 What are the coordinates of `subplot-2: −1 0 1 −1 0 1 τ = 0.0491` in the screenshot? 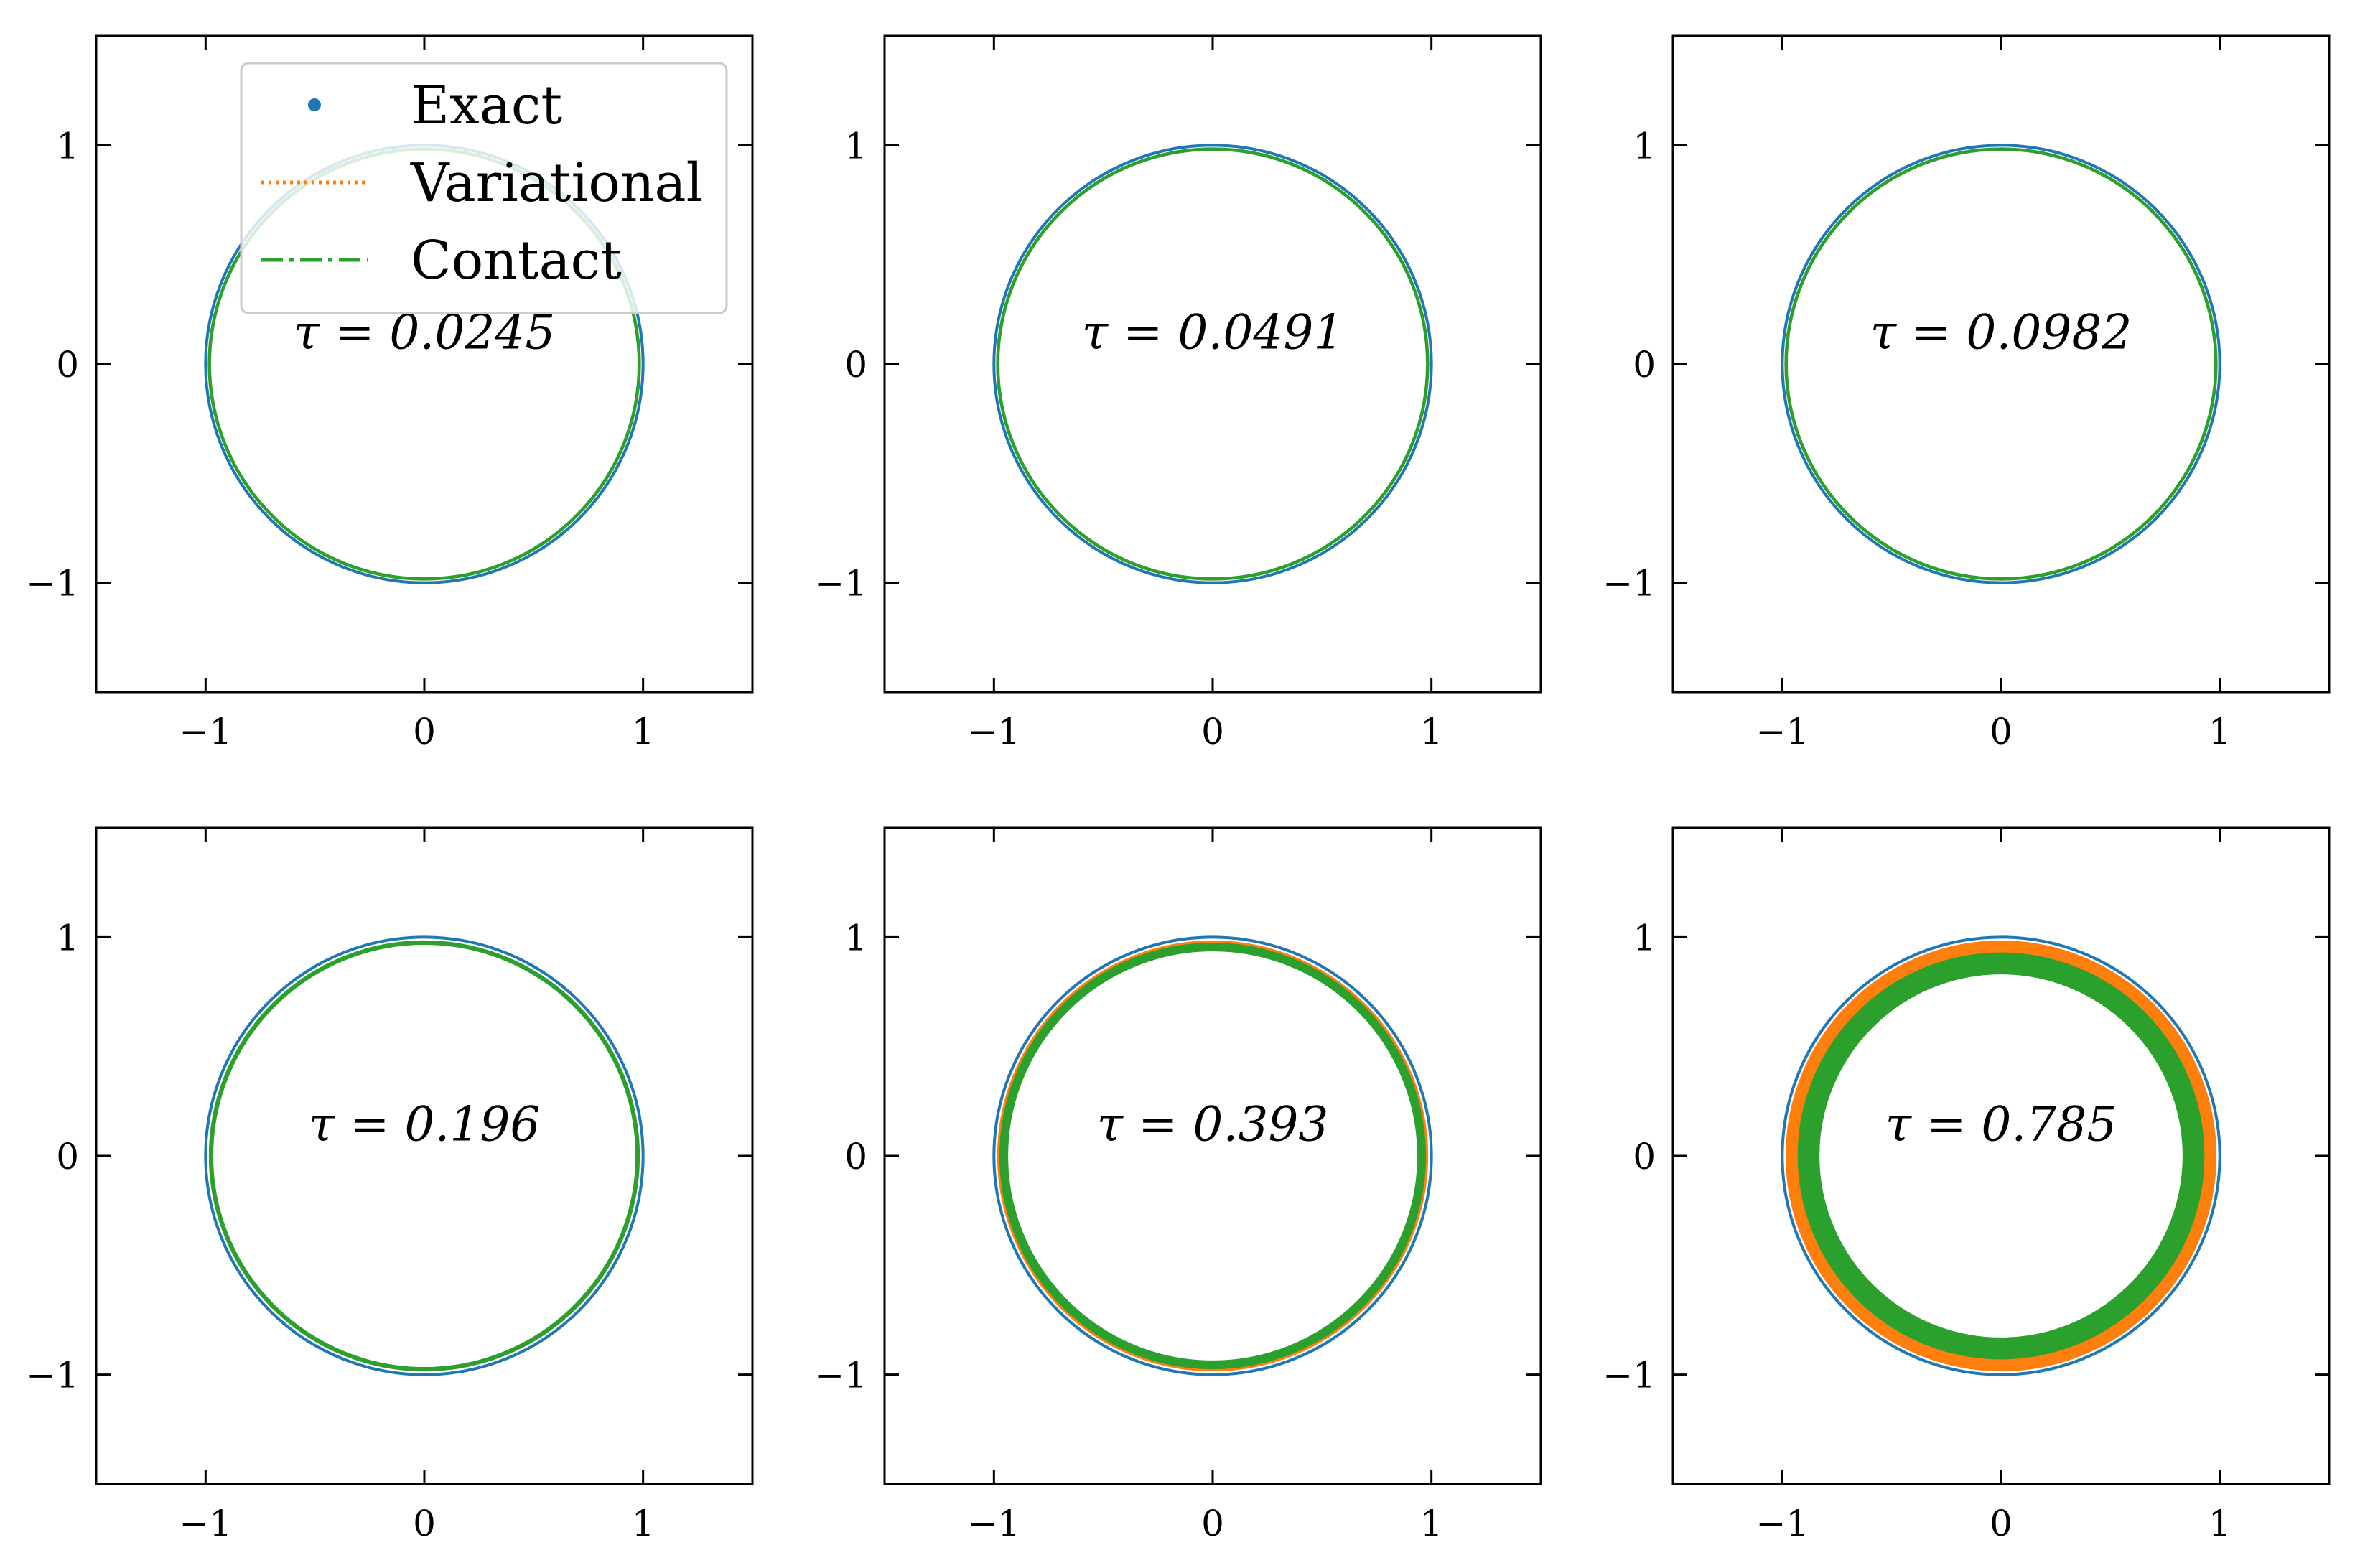 It's located at (1178, 393).